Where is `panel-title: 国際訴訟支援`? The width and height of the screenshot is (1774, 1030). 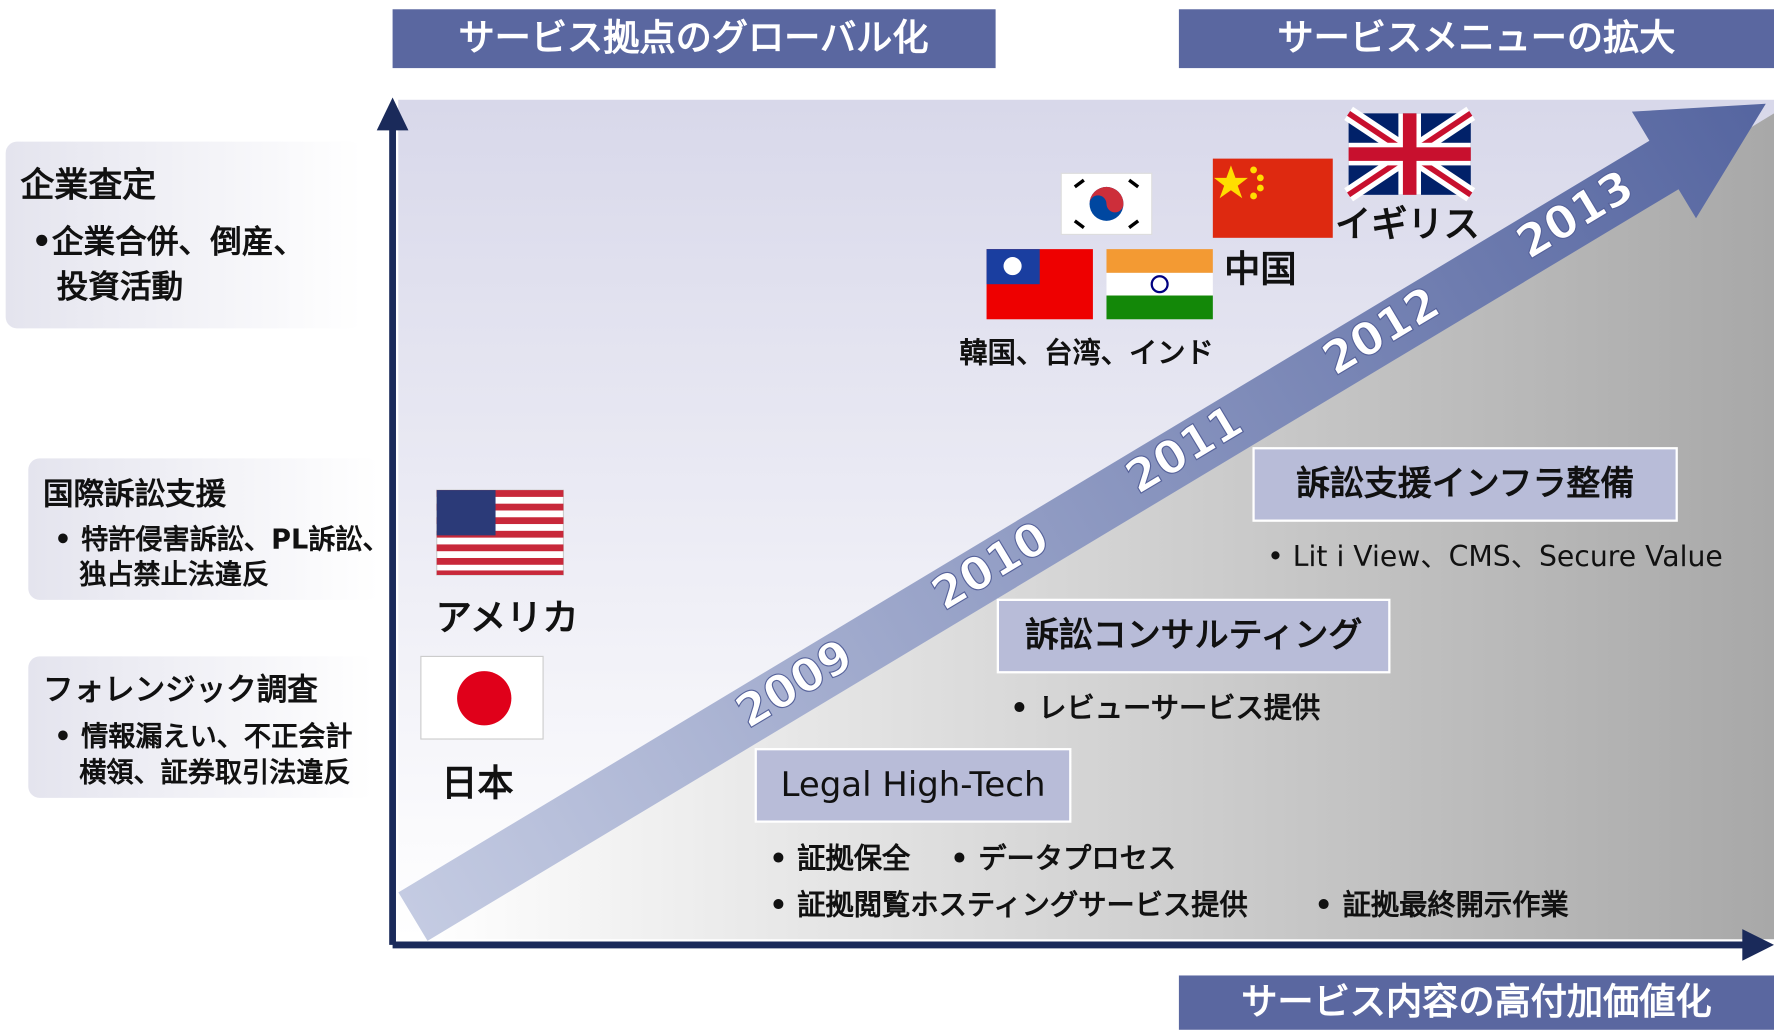 panel-title: 国際訴訟支援 is located at coordinates (135, 494).